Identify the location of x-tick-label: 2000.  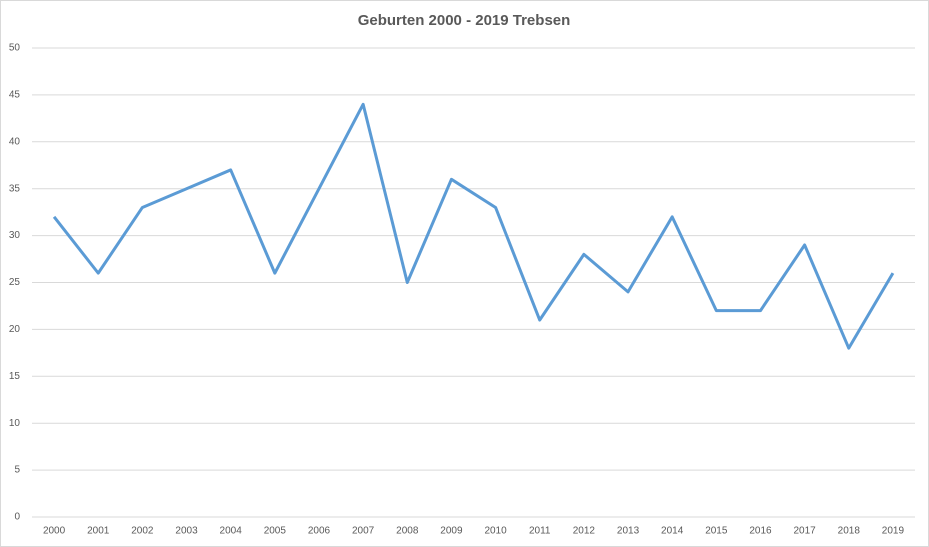
(54, 531).